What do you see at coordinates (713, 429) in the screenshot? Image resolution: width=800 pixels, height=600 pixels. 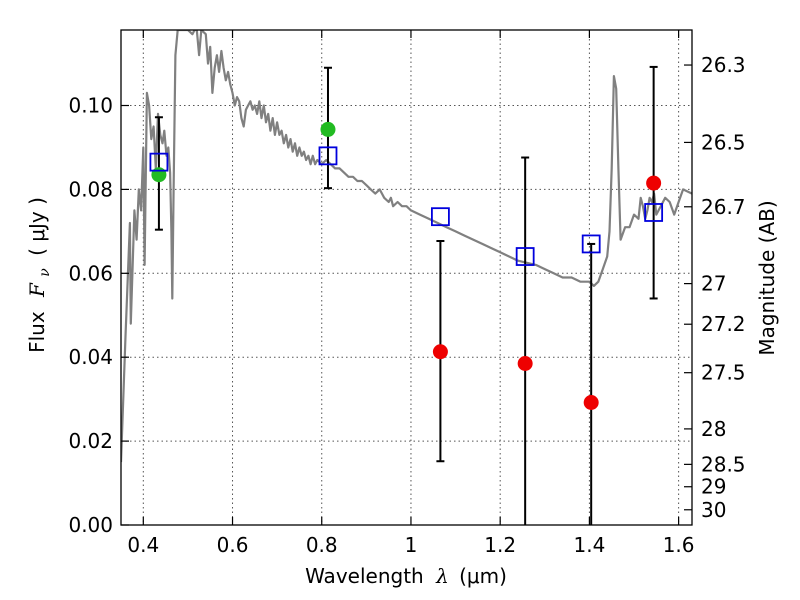 I see `y2-tick-label: 28` at bounding box center [713, 429].